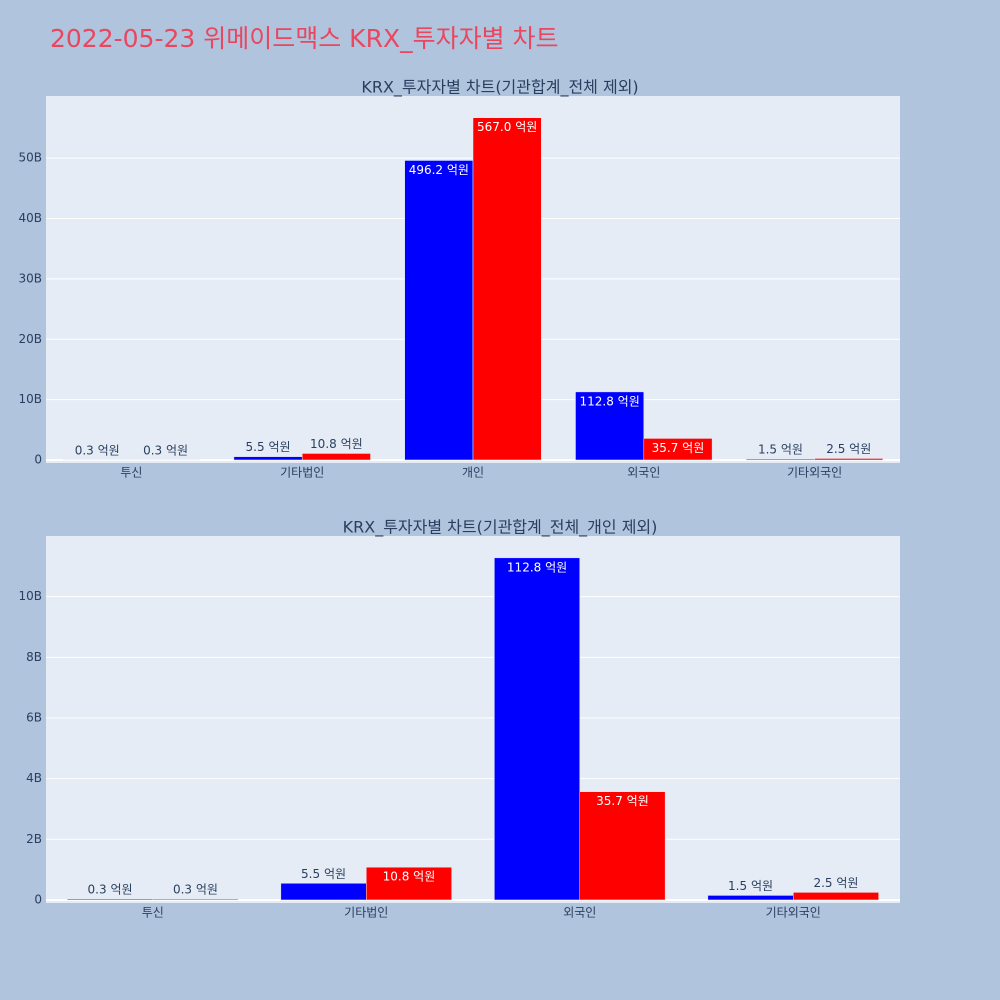 The height and width of the screenshot is (1000, 1000). Describe the element at coordinates (30, 158) in the screenshot. I see `y-tick-label: 50B` at that location.